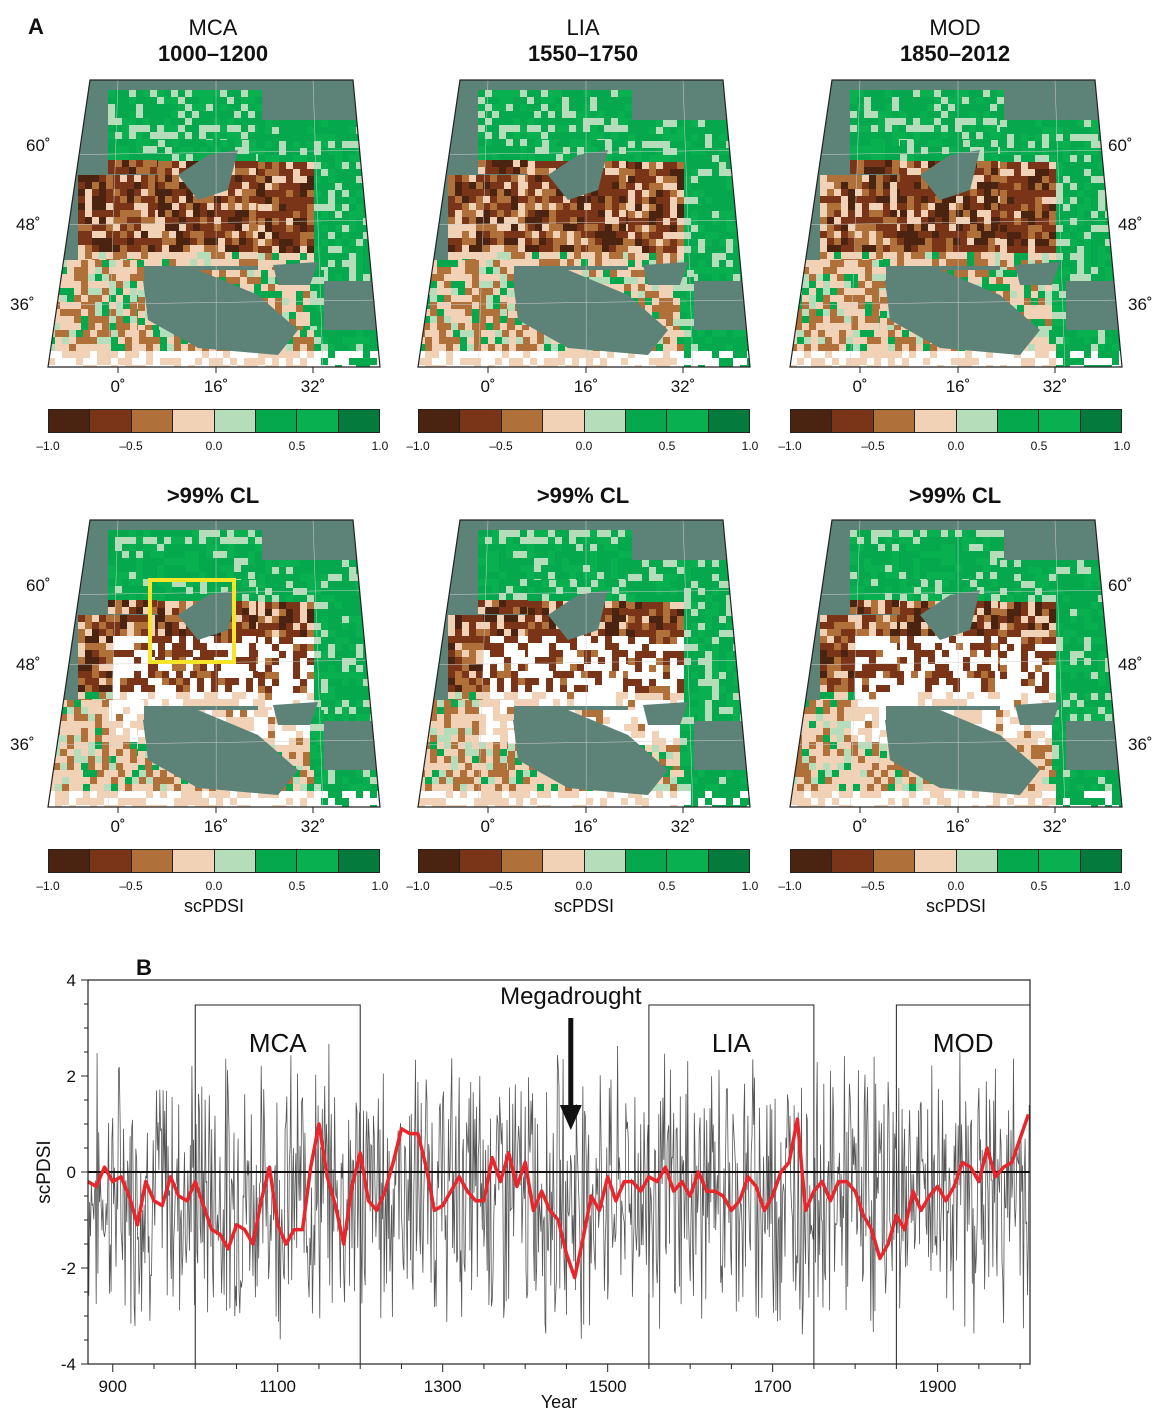  I want to click on y-tick-label: -2, so click(68, 1268).